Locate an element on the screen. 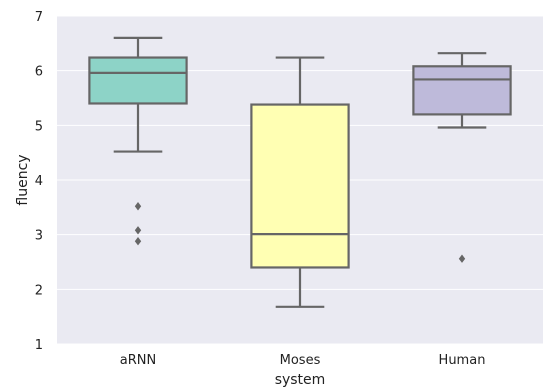  x-tick-label: Moses is located at coordinates (300, 360).